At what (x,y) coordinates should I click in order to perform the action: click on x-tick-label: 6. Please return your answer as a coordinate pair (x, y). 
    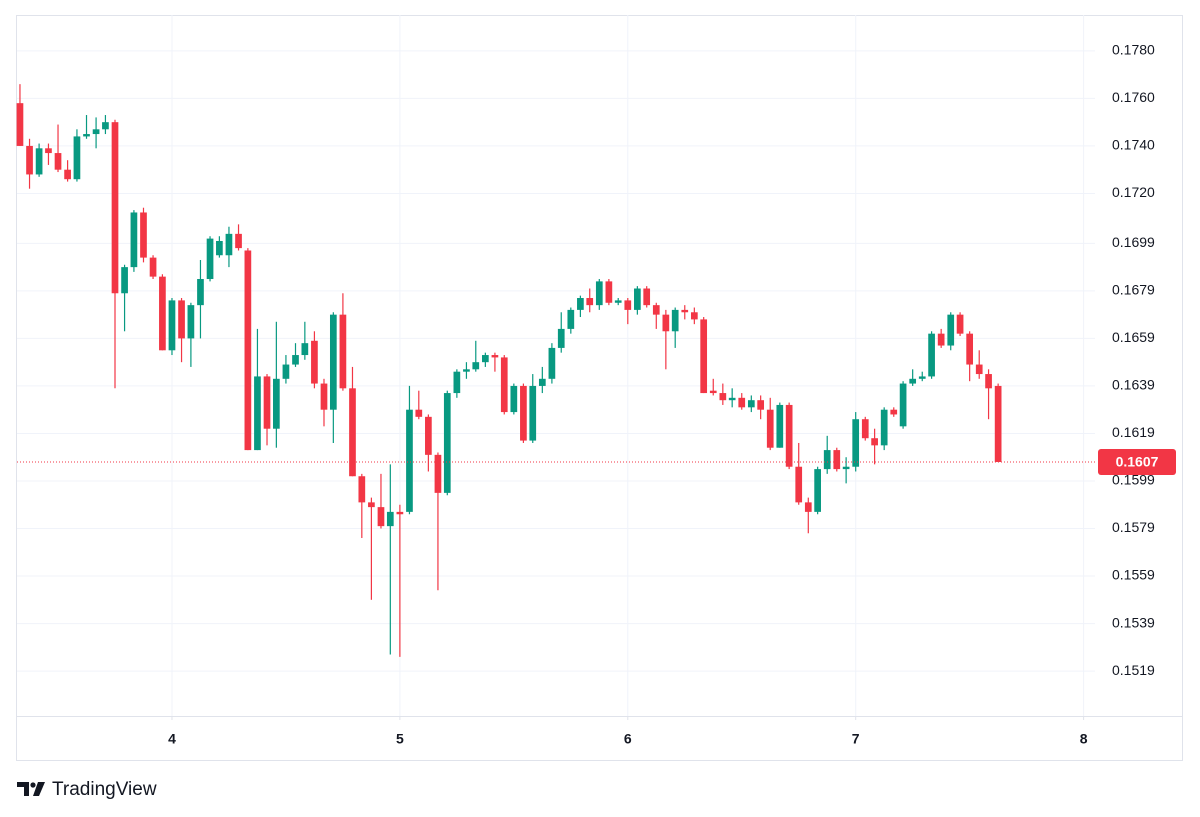
    Looking at the image, I should click on (628, 739).